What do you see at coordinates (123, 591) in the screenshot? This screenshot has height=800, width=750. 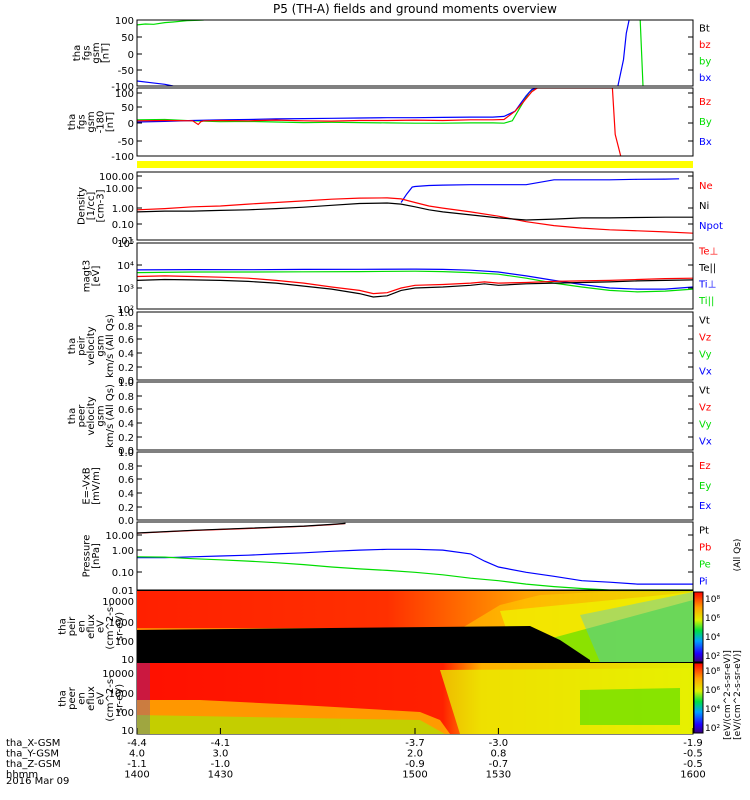 I see `y-tick-label: 0.01` at bounding box center [123, 591].